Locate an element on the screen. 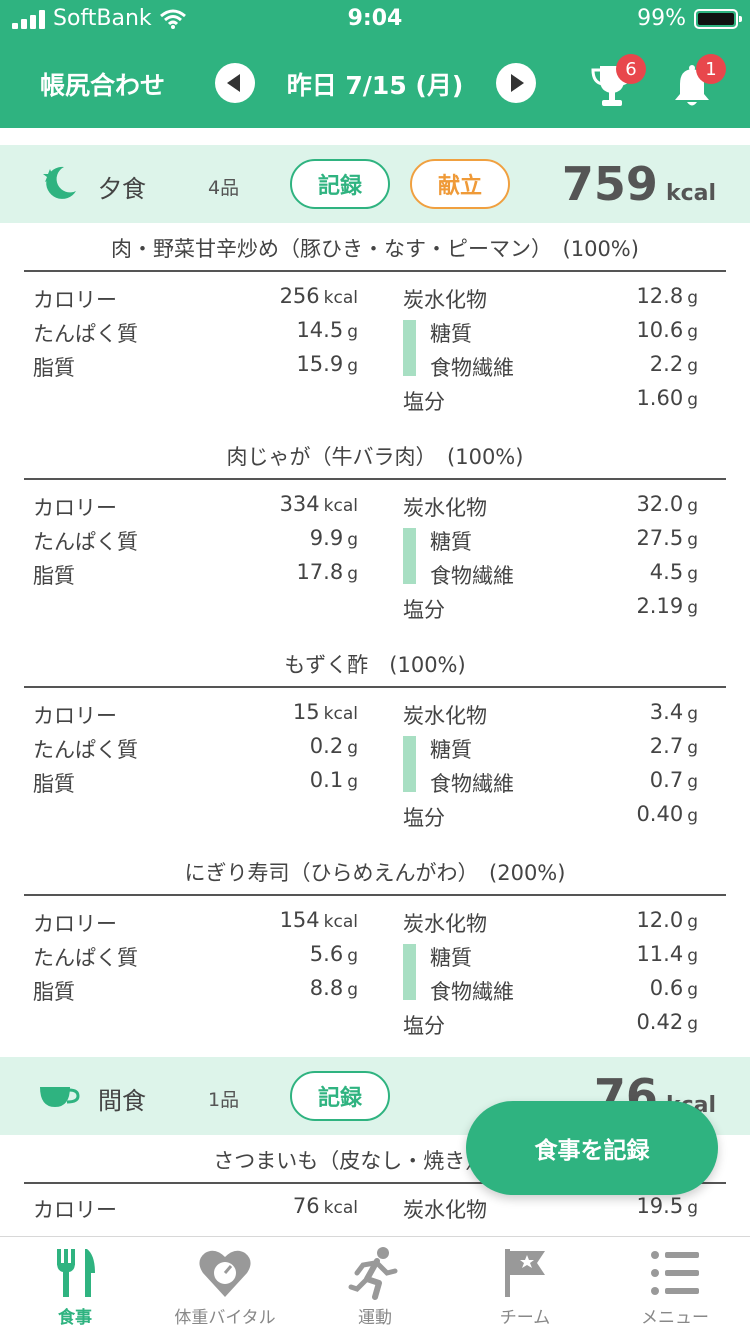  fiber-value: 4.5 g is located at coordinates (673, 572).